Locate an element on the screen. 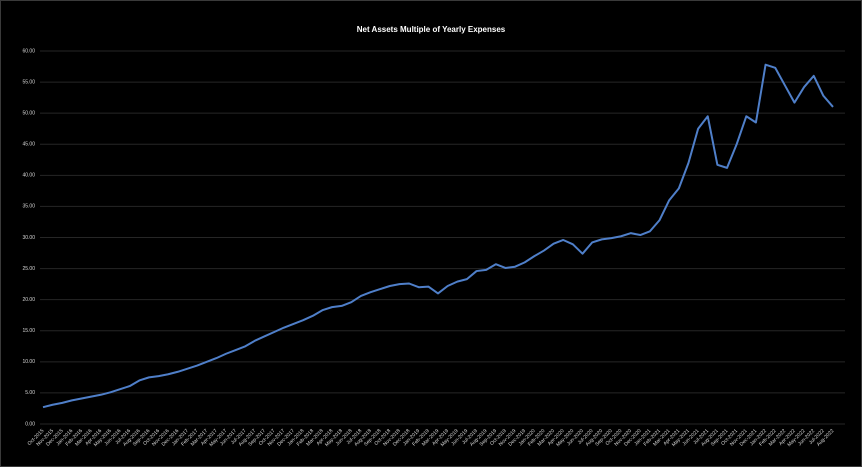  chart-title: Net Assets Multiple of Yearly Expenses is located at coordinates (431, 29).